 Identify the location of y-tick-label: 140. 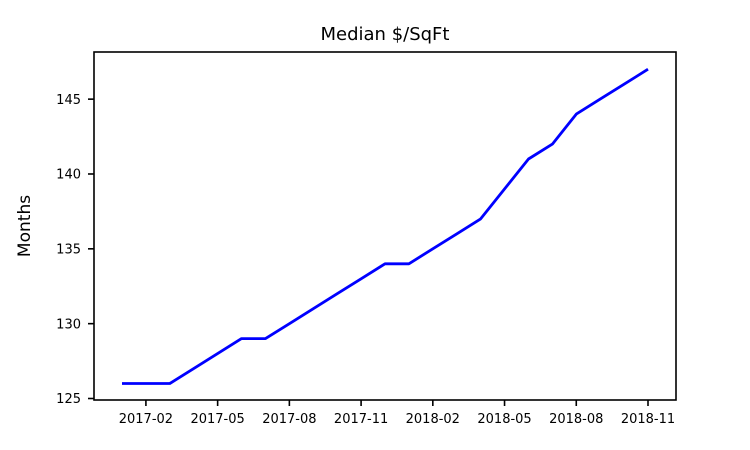
(68, 175).